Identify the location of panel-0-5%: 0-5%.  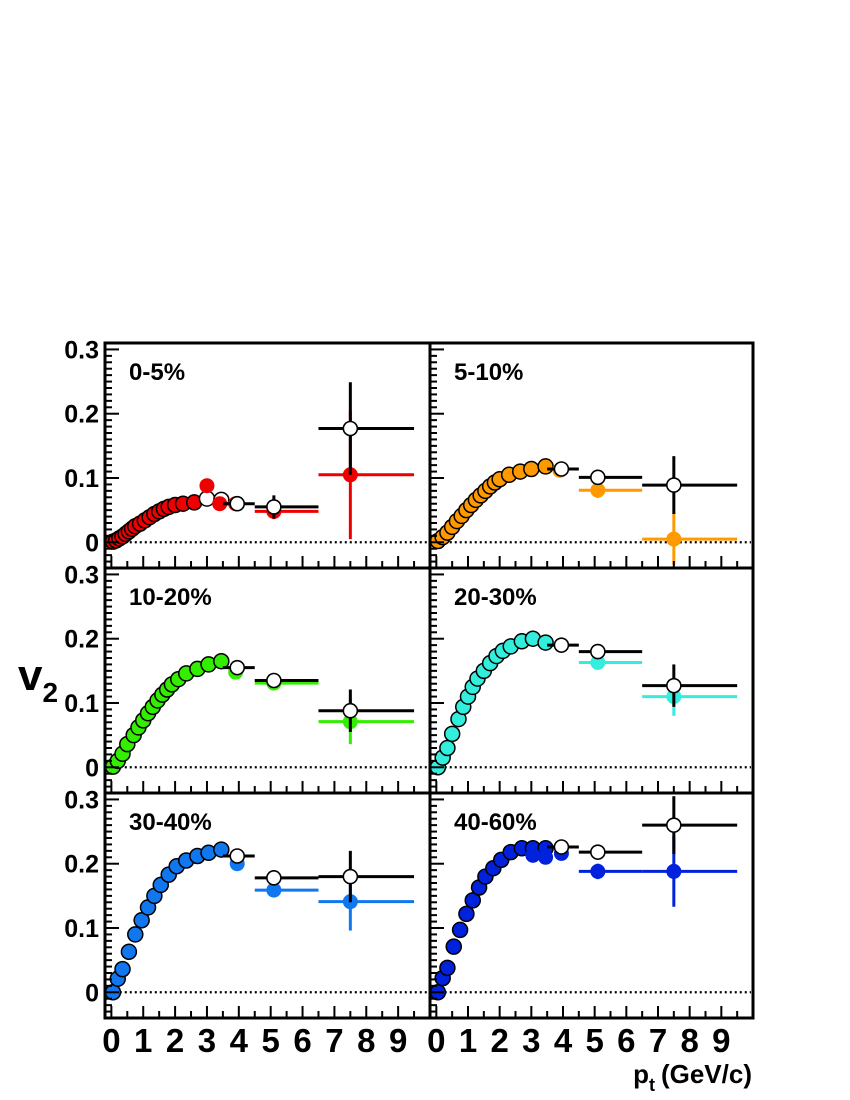
(266, 454).